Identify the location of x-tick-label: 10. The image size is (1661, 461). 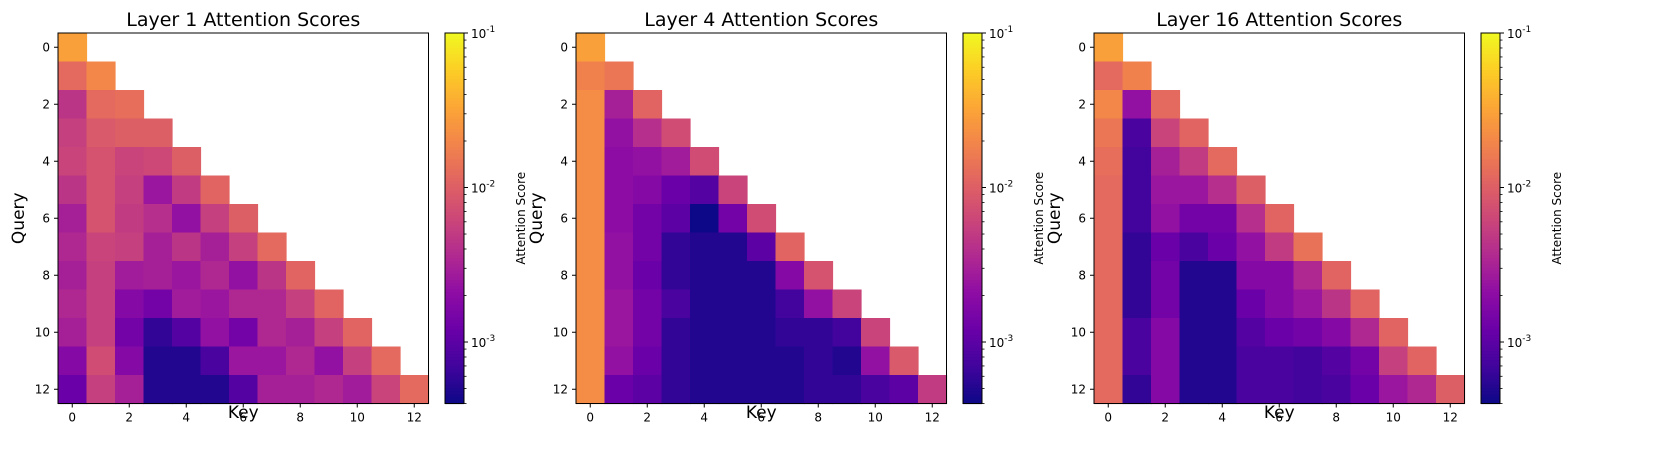
(1393, 418).